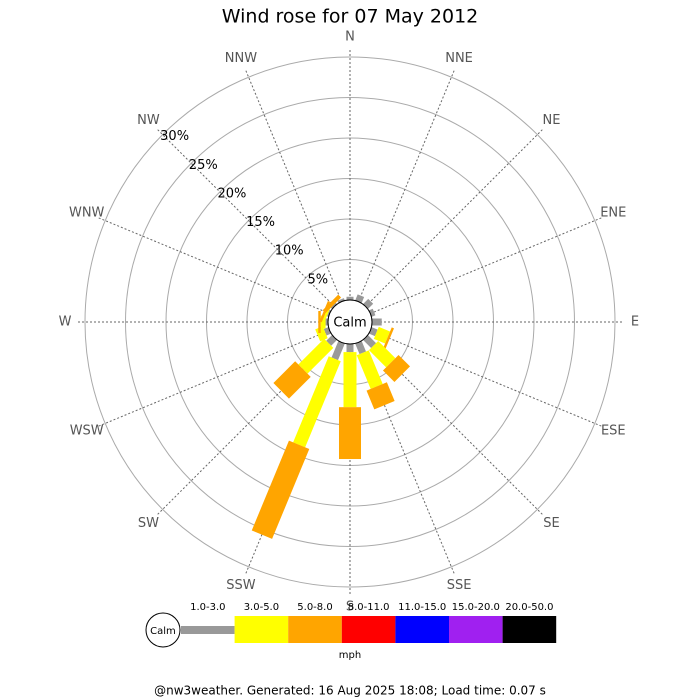 This screenshot has height=700, width=700. What do you see at coordinates (87, 431) in the screenshot?
I see `direction-label: WSW` at bounding box center [87, 431].